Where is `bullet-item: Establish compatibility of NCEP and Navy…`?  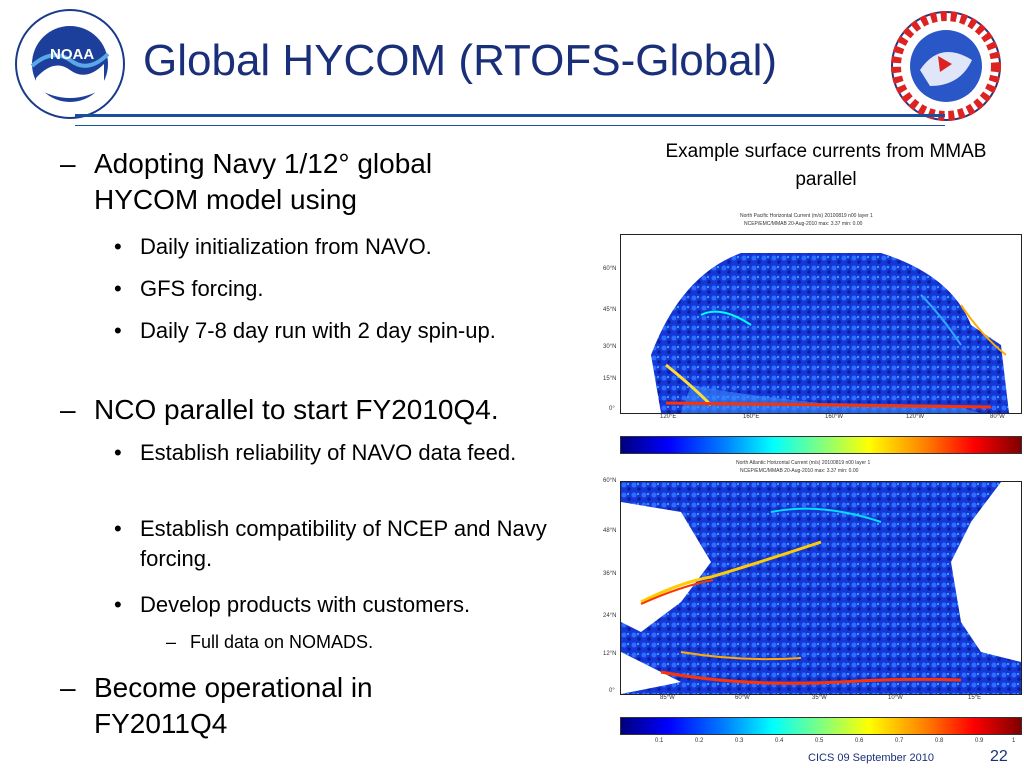 bullet-item: Establish compatibility of NCEP and Navy… is located at coordinates (343, 543).